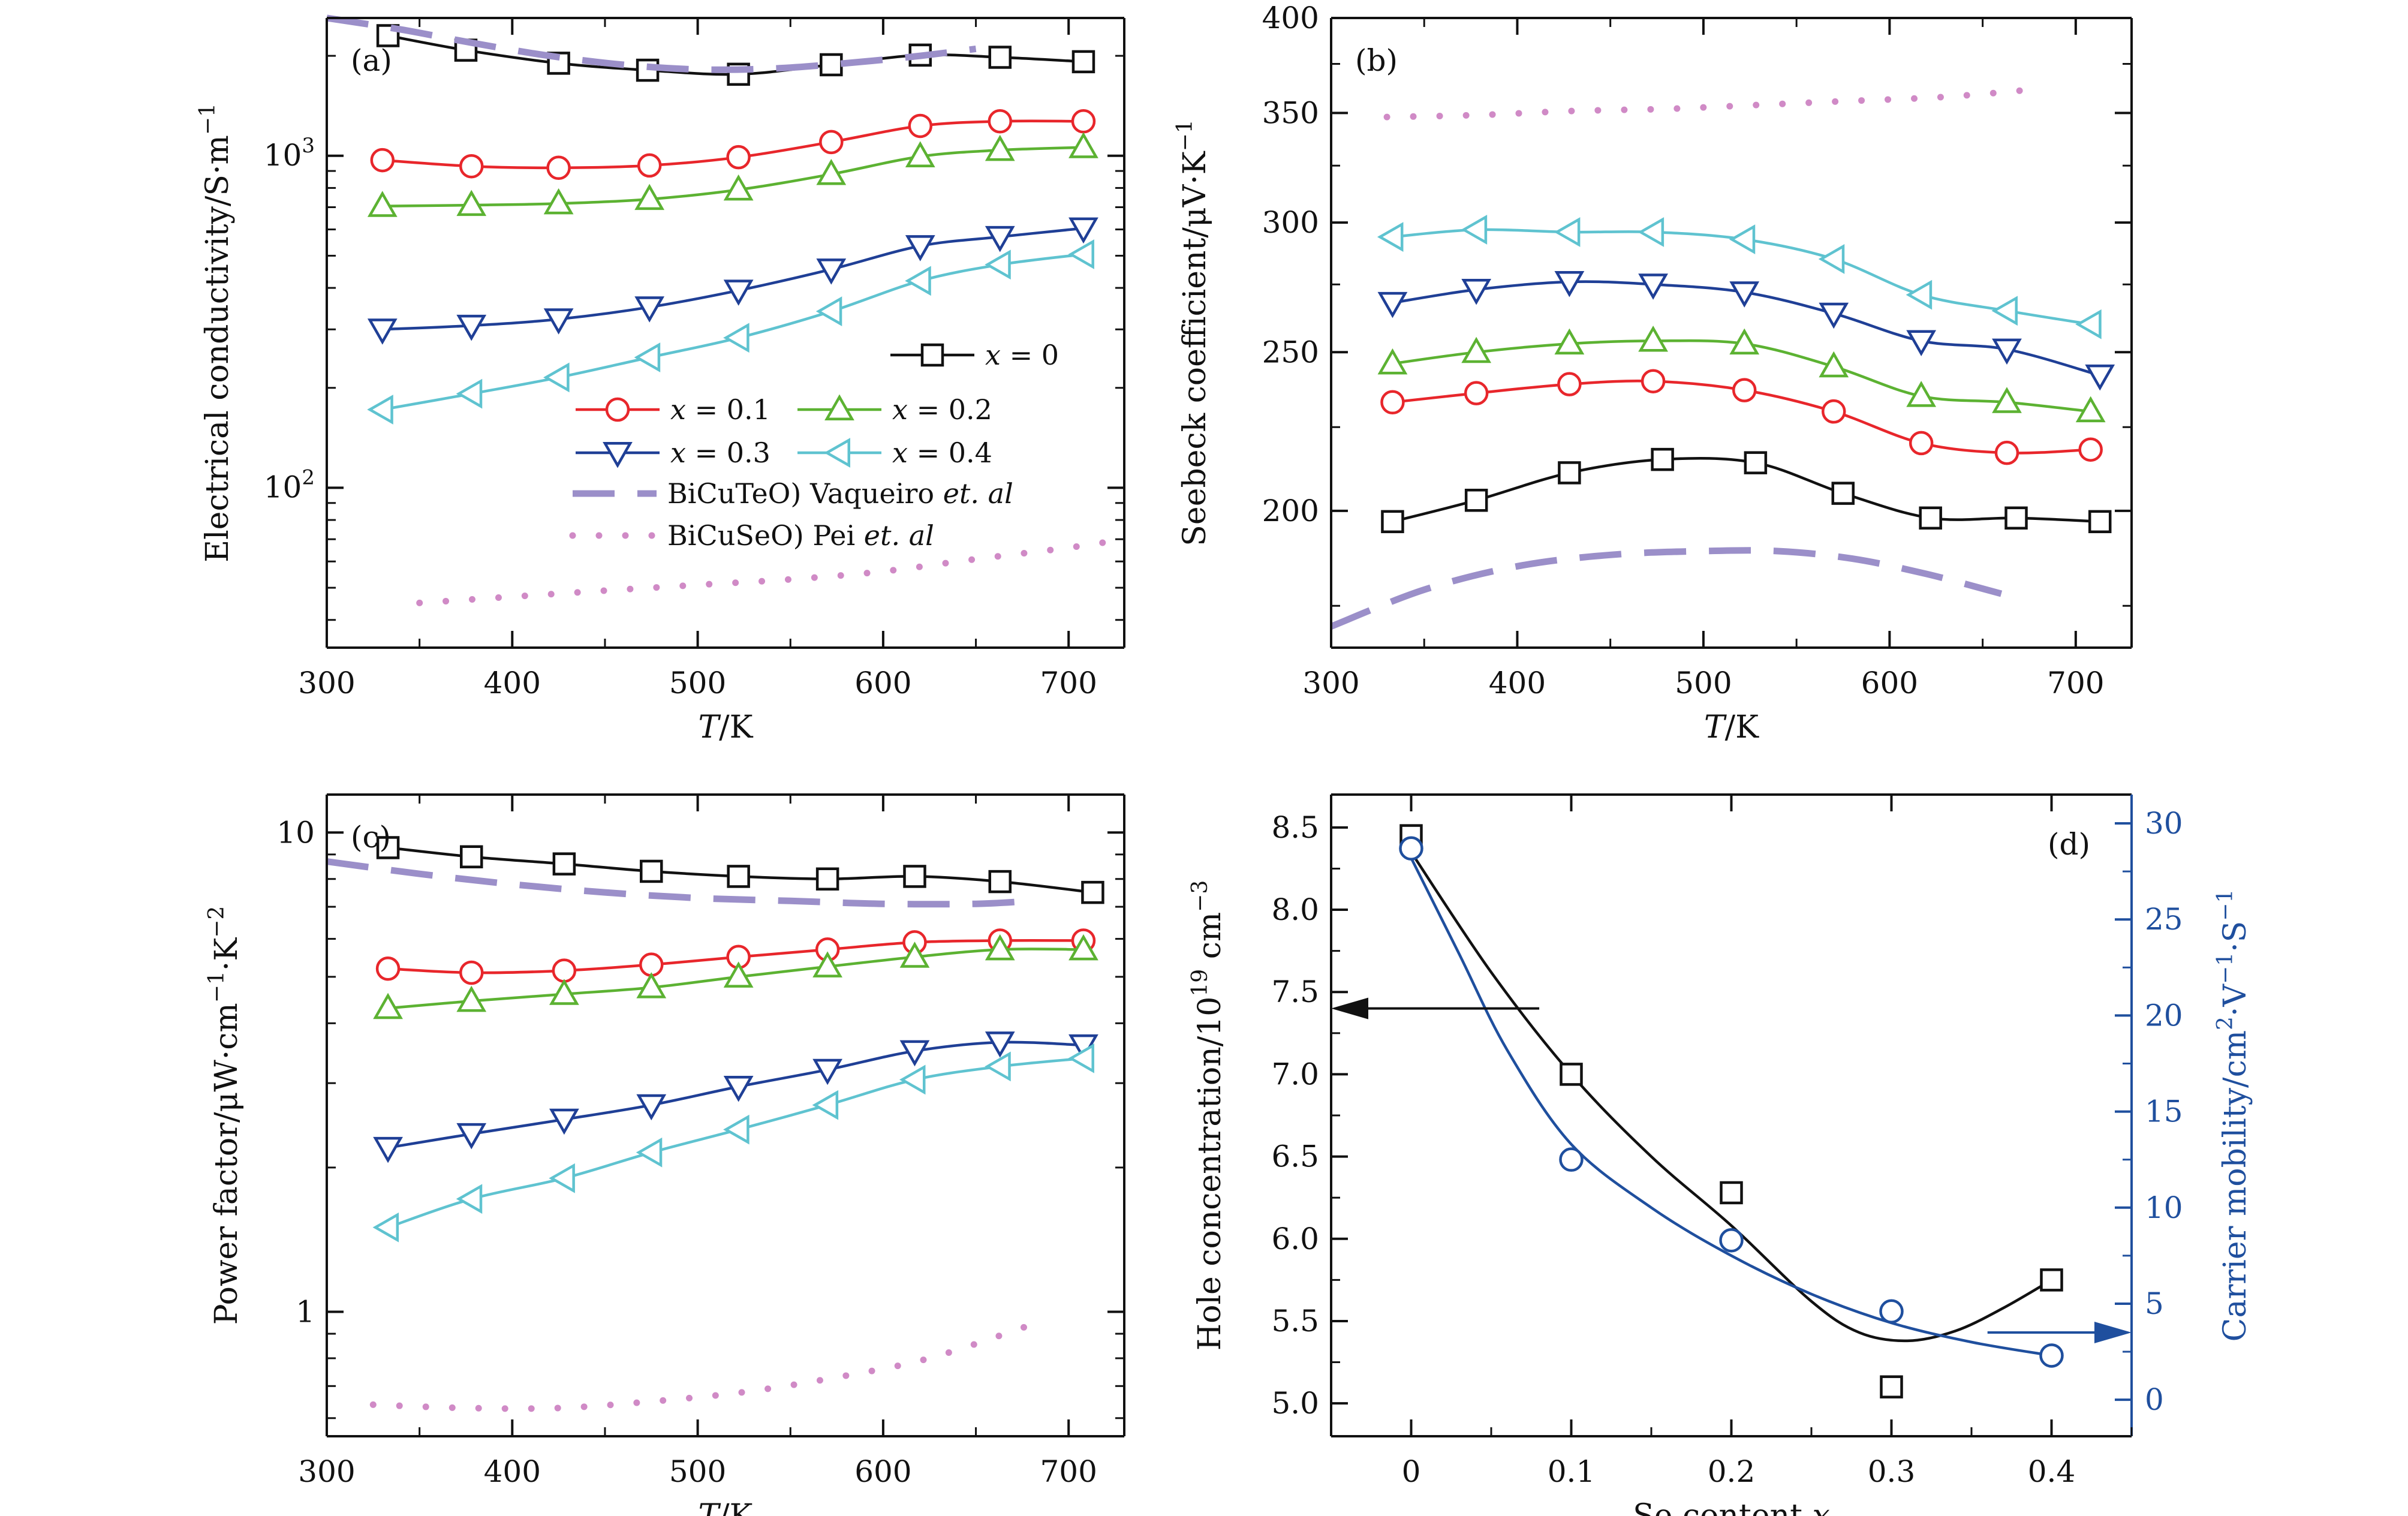  I want to click on y-right-tick-label: 5, so click(2154, 1303).